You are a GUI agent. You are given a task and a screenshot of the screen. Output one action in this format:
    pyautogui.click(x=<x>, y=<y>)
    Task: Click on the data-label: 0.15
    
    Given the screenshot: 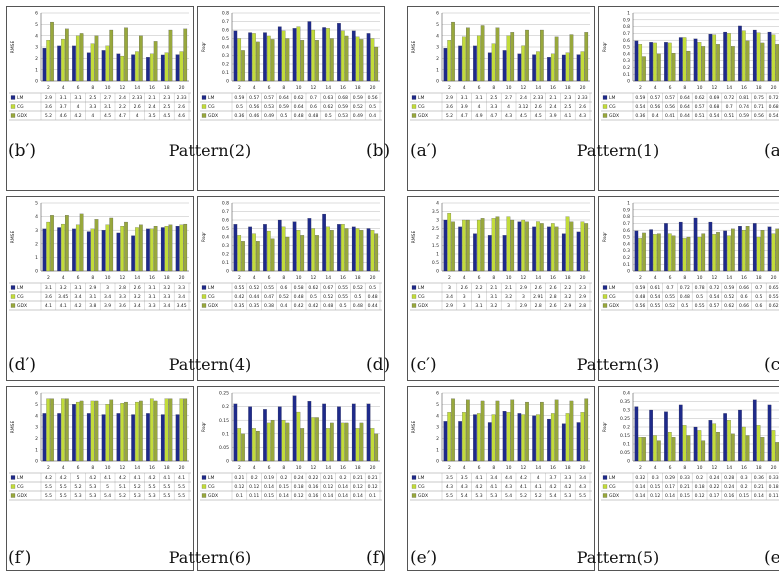 What is the action you would take?
    pyautogui.click(x=744, y=496)
    